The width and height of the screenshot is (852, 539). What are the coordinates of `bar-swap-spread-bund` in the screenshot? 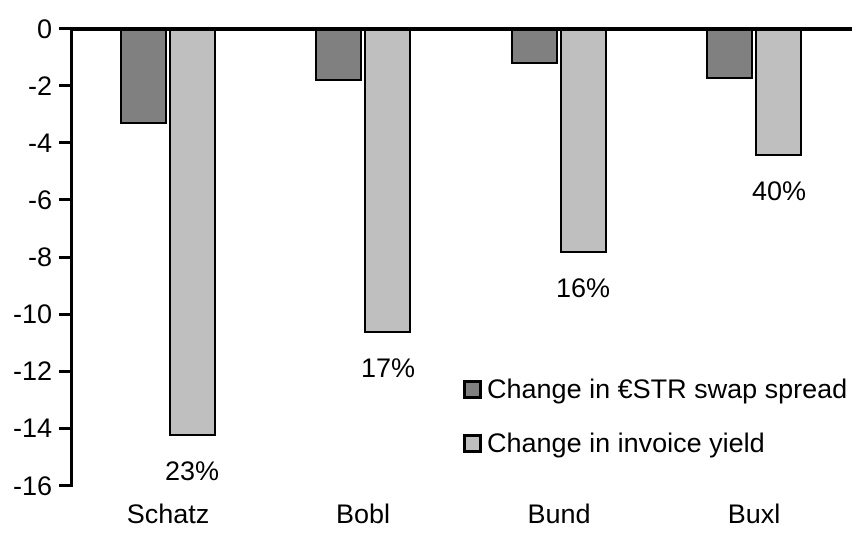 It's located at (534, 46).